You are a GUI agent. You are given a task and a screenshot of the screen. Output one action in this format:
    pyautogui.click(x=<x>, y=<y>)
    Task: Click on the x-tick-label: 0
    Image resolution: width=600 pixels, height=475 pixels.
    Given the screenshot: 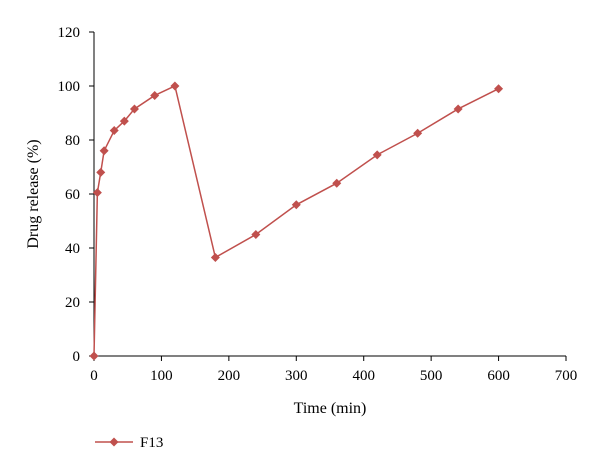 What is the action you would take?
    pyautogui.click(x=94, y=376)
    